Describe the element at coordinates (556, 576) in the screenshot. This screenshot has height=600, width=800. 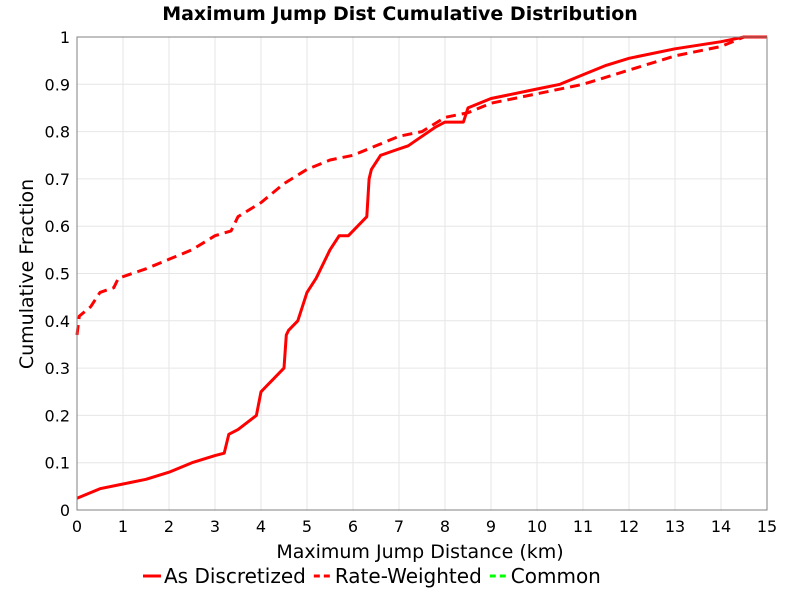
I see `legend-label: Common` at that location.